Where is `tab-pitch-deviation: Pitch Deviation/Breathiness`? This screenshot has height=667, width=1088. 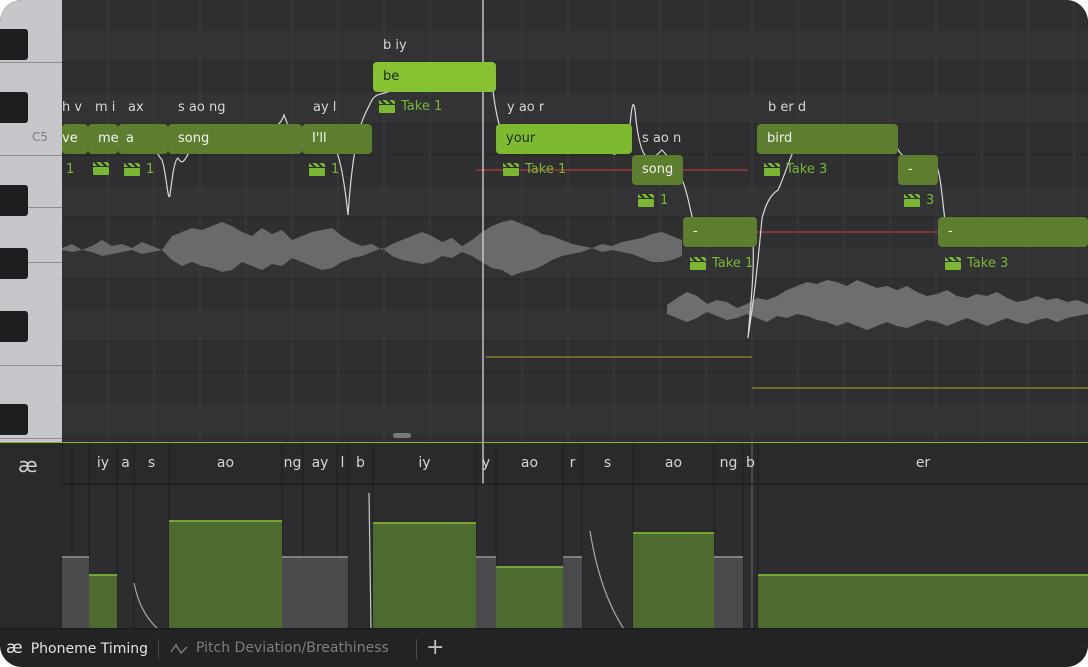
tab-pitch-deviation: Pitch Deviation/Breathiness is located at coordinates (279, 648).